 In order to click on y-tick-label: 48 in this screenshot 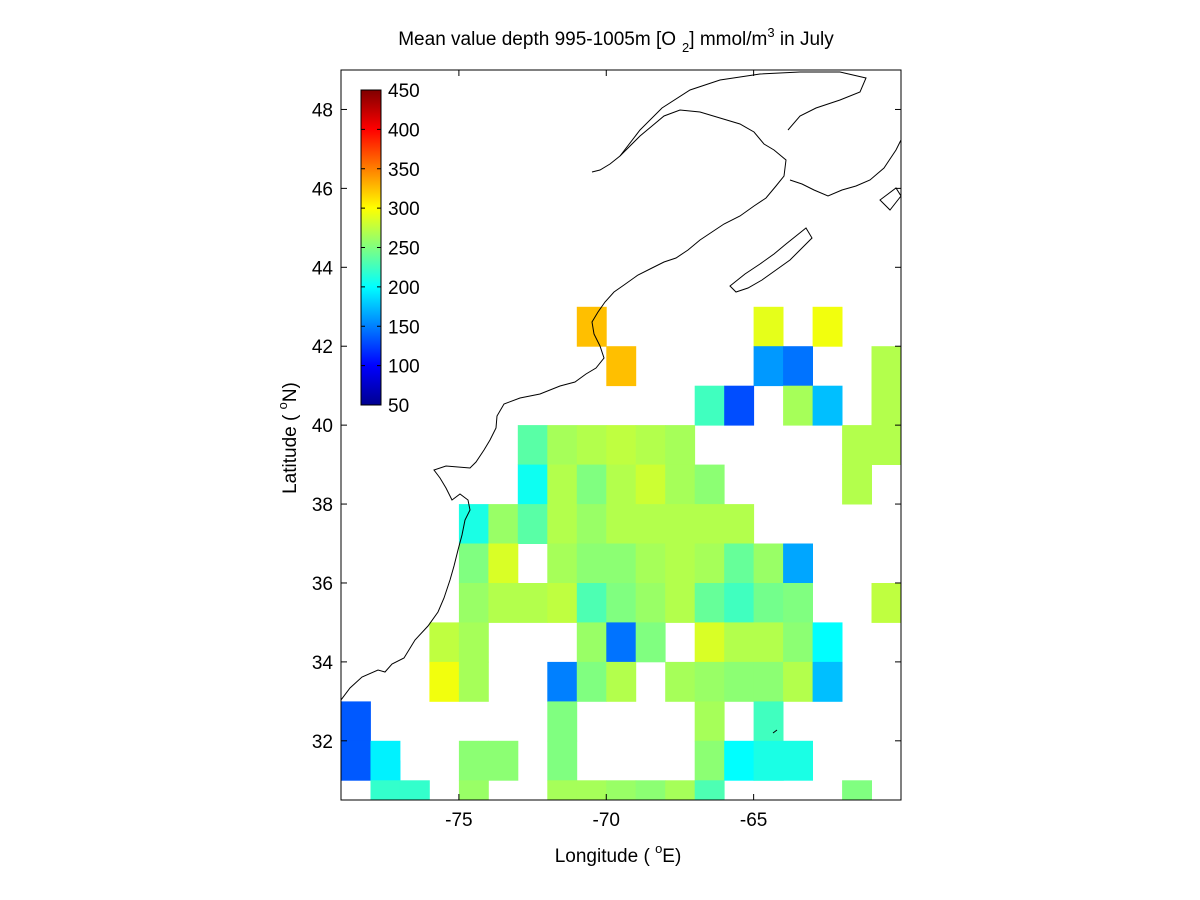, I will do `click(322, 110)`.